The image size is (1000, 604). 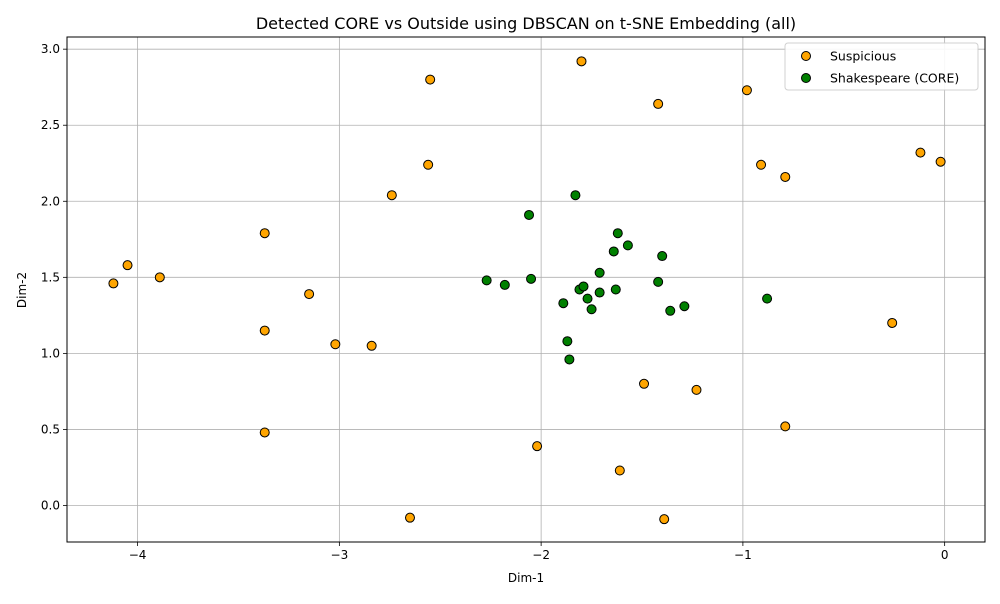 What do you see at coordinates (50, 201) in the screenshot?
I see `y-tick-label: 2.0` at bounding box center [50, 201].